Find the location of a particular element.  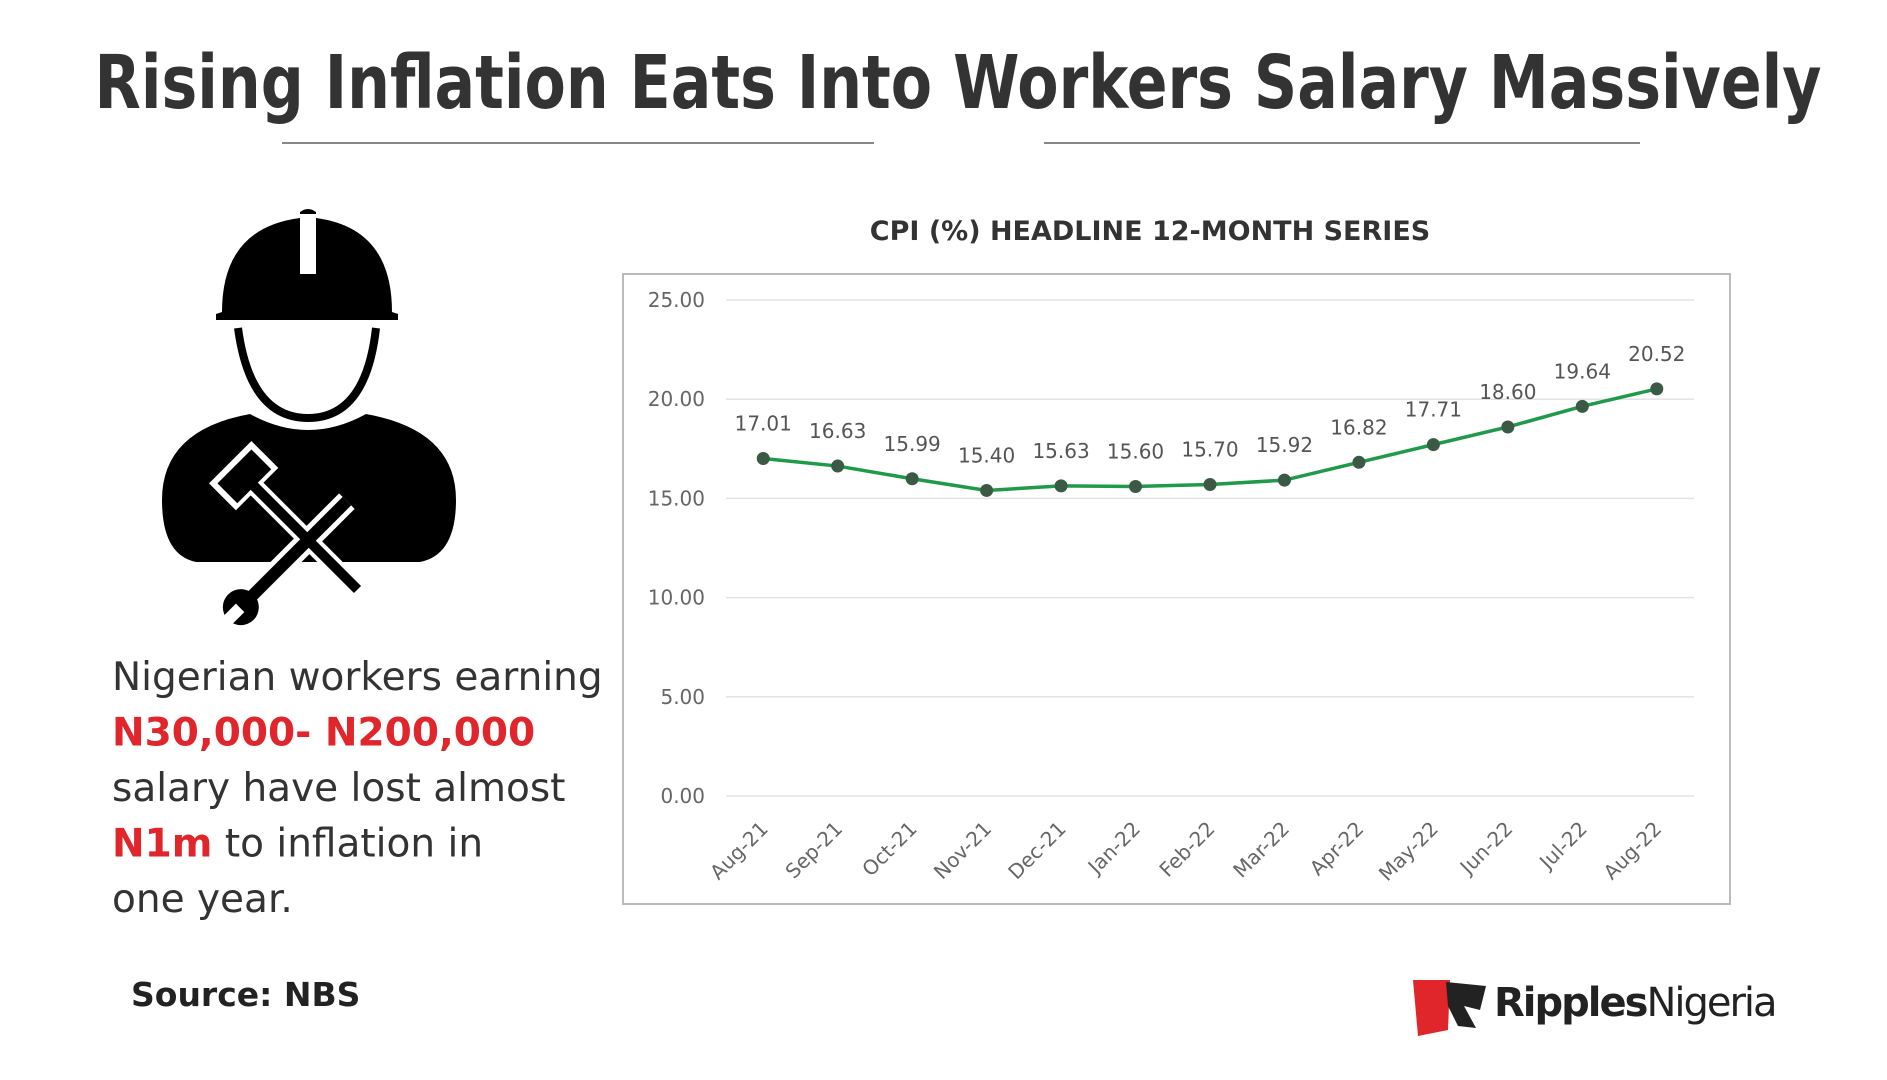

highlight: N30,000- N200,000 is located at coordinates (323, 733).